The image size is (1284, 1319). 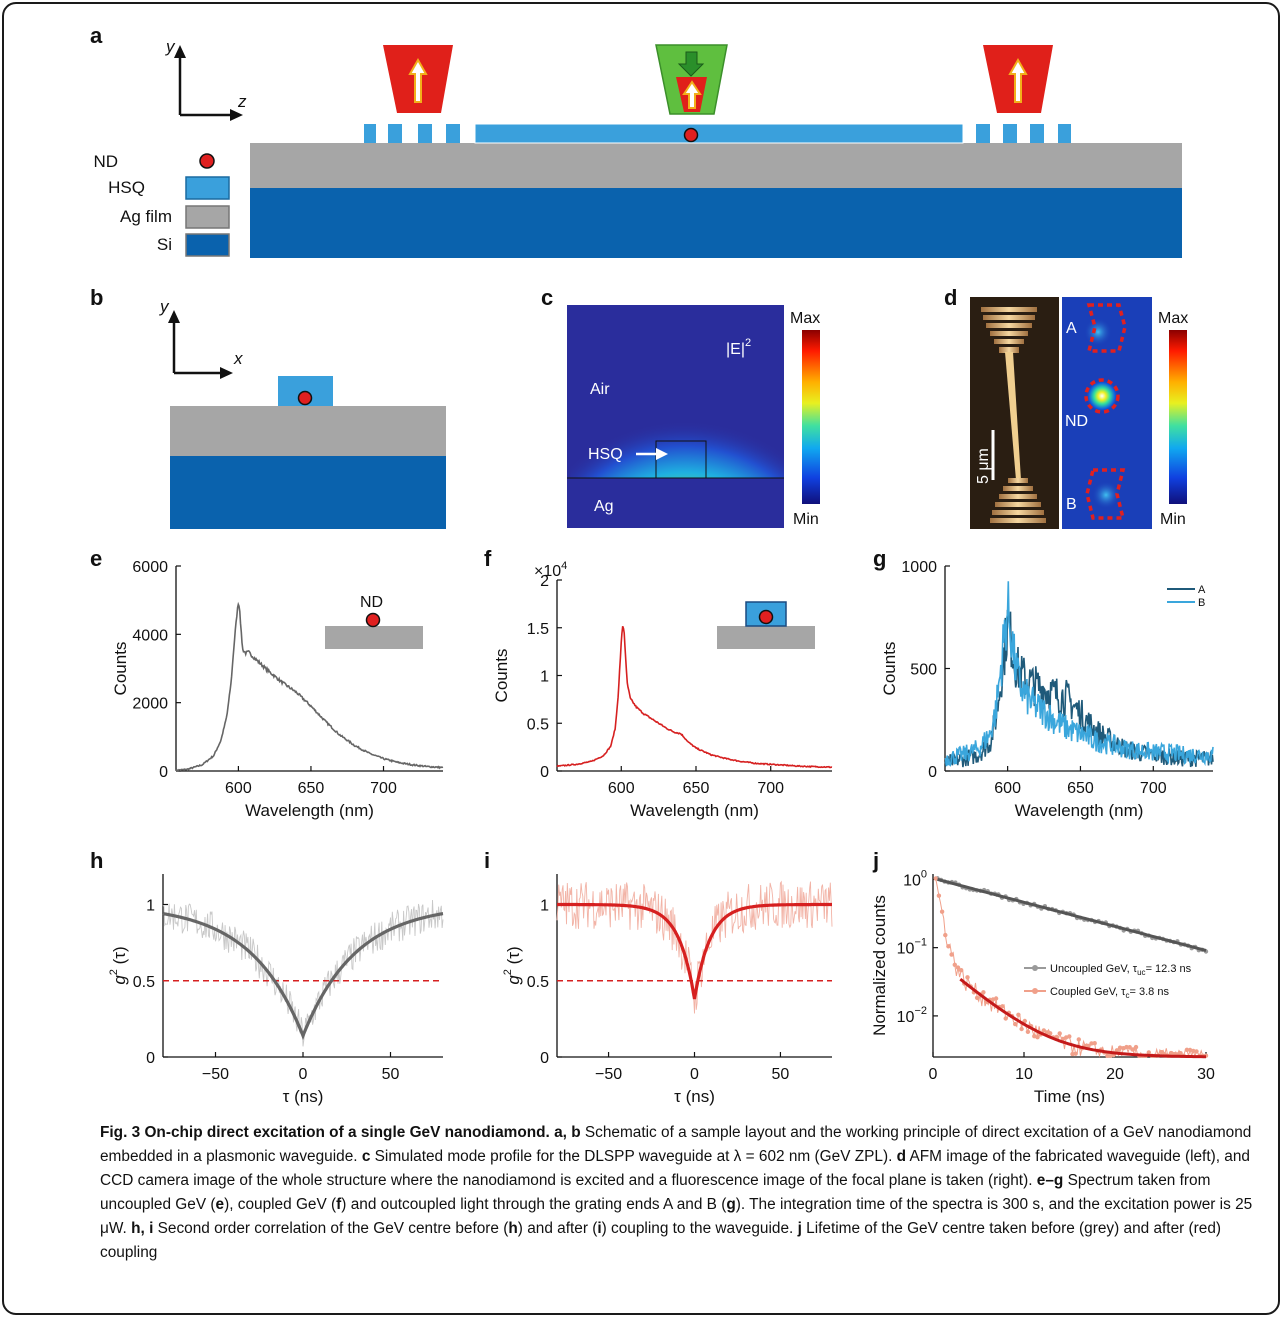 What do you see at coordinates (879, 558) in the screenshot?
I see `panel-label-g: g` at bounding box center [879, 558].